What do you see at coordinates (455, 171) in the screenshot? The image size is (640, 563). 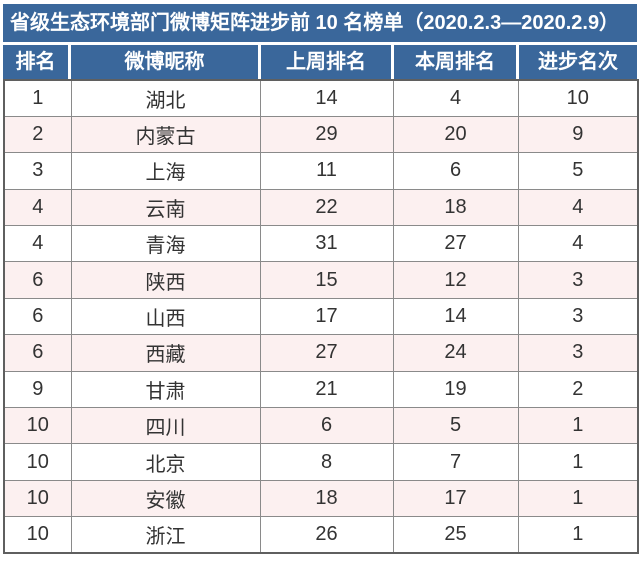 I see `cell-this-week-rank: 6` at bounding box center [455, 171].